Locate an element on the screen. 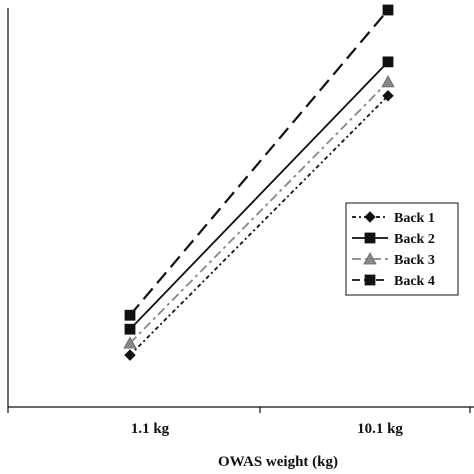  x-axis-title: OWAS weight (kg) is located at coordinates (278, 462).